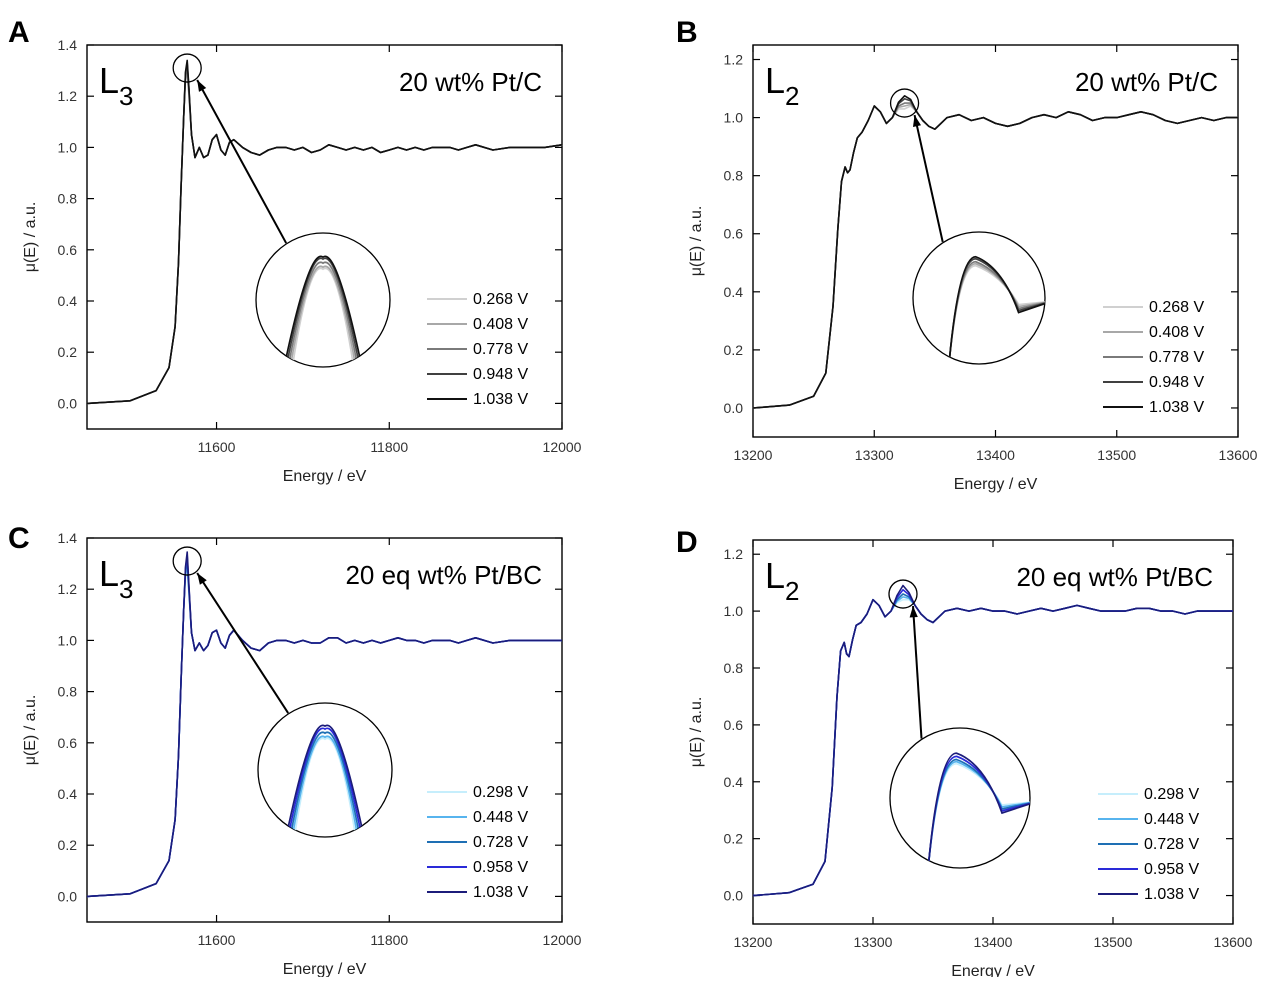 Image resolution: width=1262 pixels, height=982 pixels. What do you see at coordinates (500, 299) in the screenshot?
I see `legend-label: 0.268 V` at bounding box center [500, 299].